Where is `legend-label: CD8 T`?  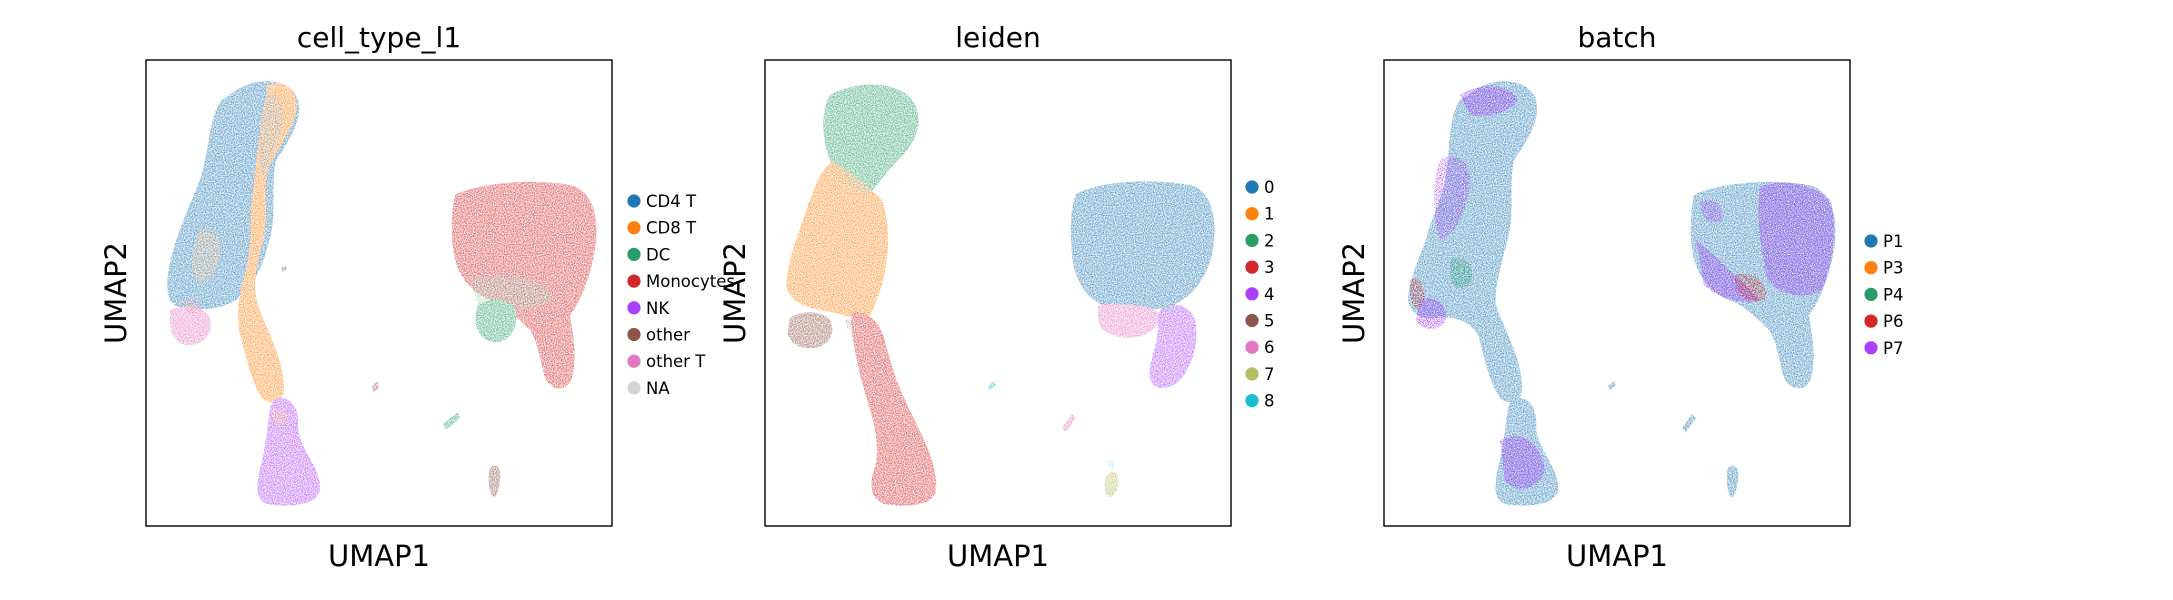
legend-label: CD8 T is located at coordinates (671, 228).